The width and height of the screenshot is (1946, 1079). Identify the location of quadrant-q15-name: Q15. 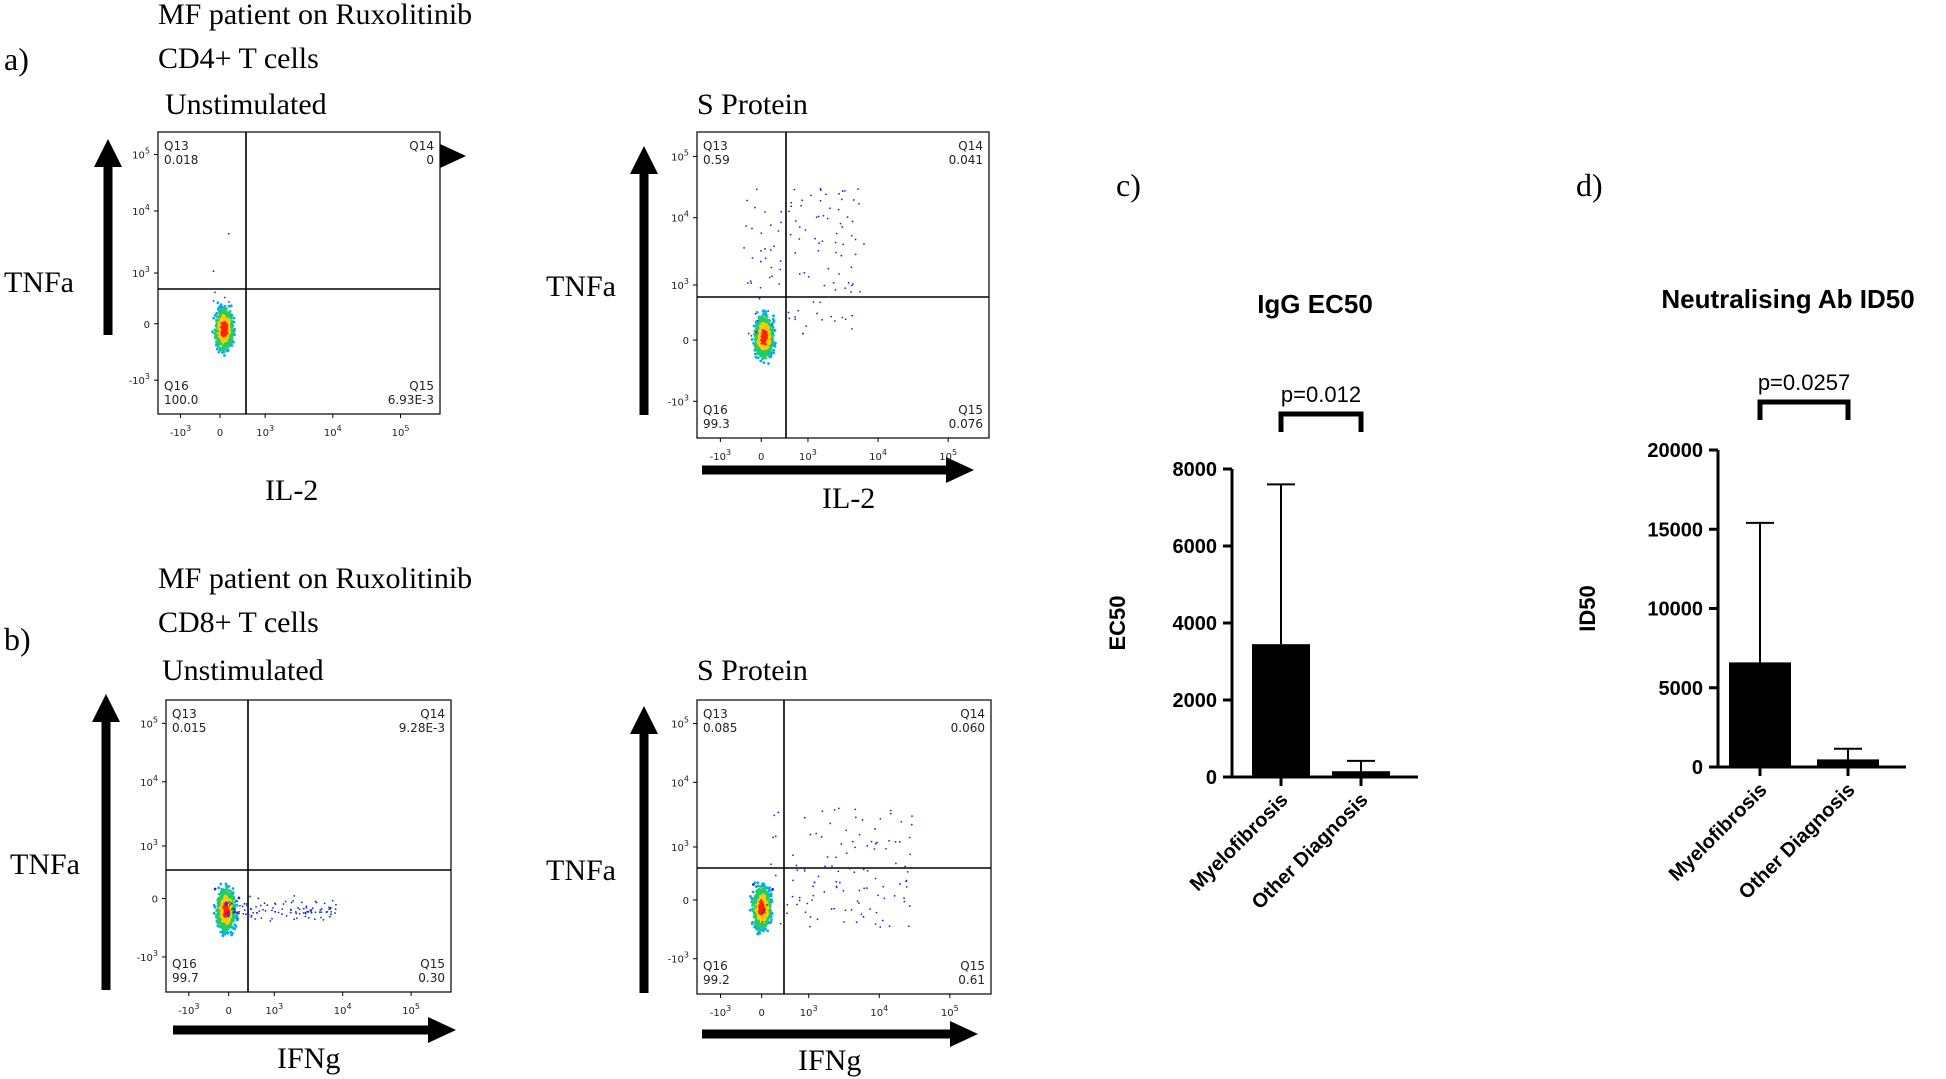
(421, 386).